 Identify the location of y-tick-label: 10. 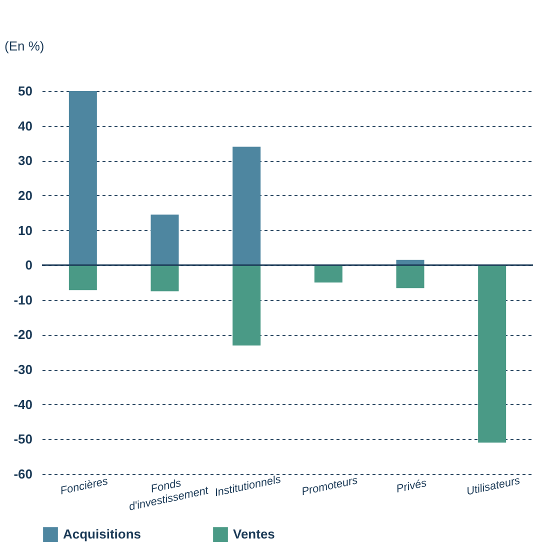
(25, 230).